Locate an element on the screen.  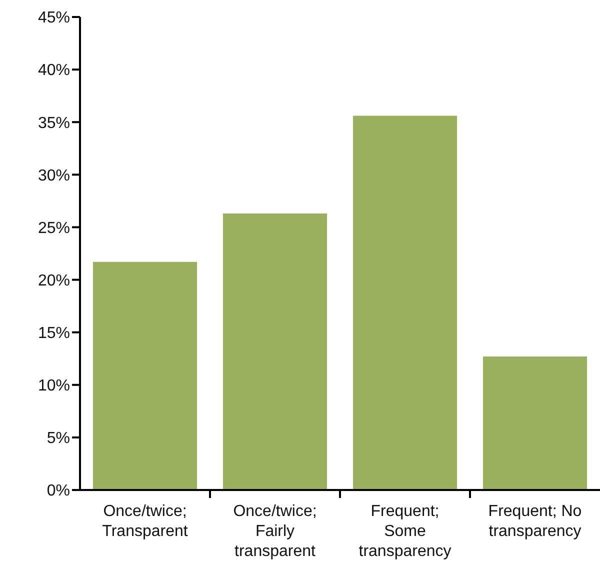
y-tick-label: 20% is located at coordinates (54, 281).